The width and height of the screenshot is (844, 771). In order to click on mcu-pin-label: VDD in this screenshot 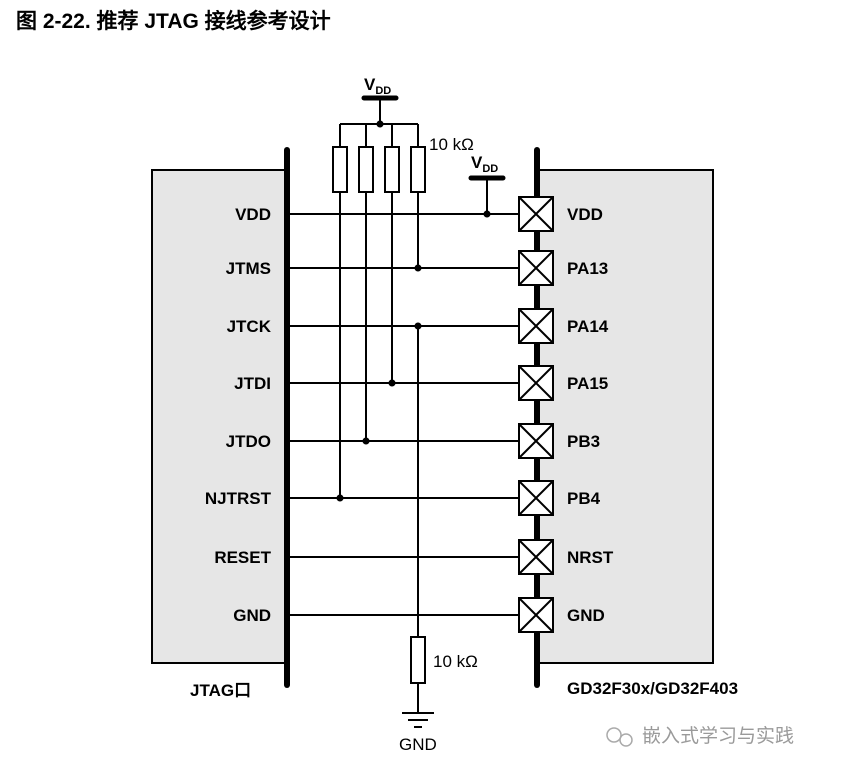, I will do `click(585, 214)`.